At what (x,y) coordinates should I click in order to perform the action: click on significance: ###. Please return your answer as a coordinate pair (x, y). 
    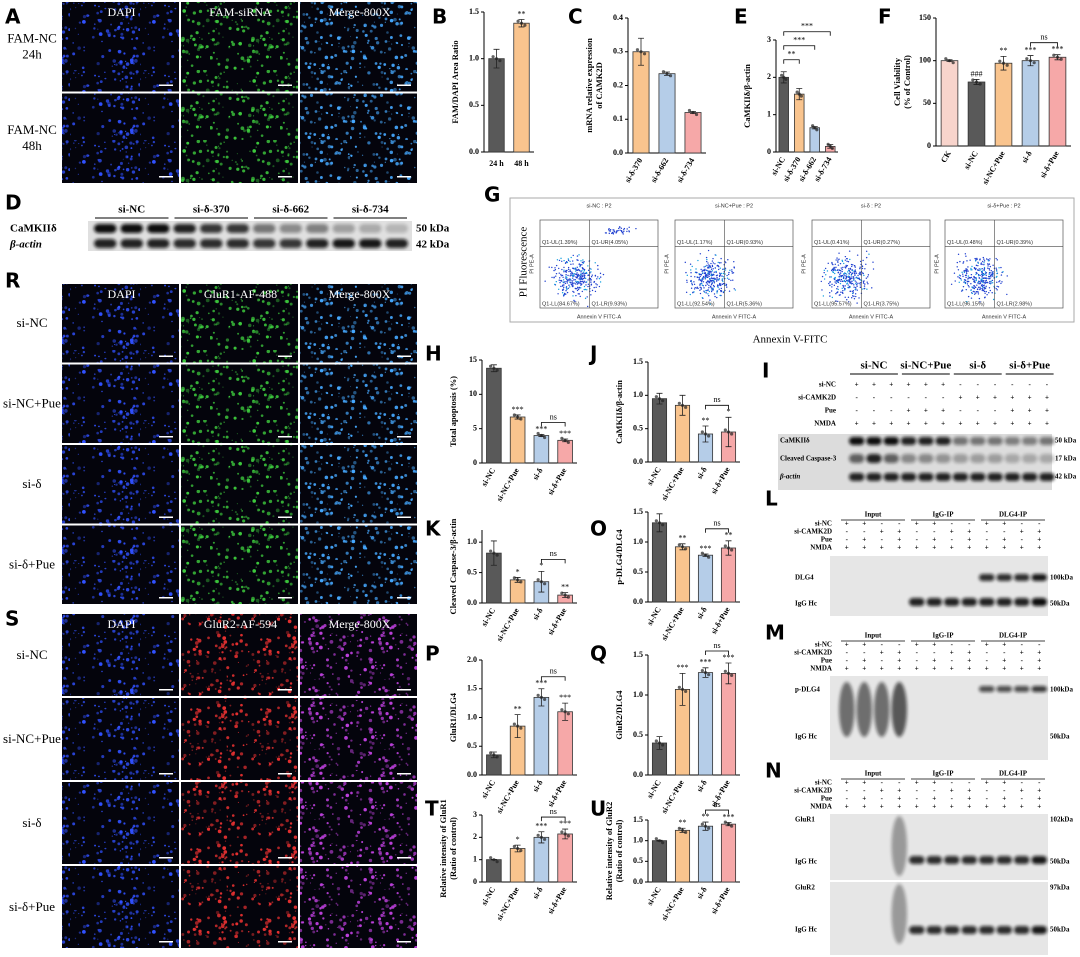
    Looking at the image, I should click on (977, 73).